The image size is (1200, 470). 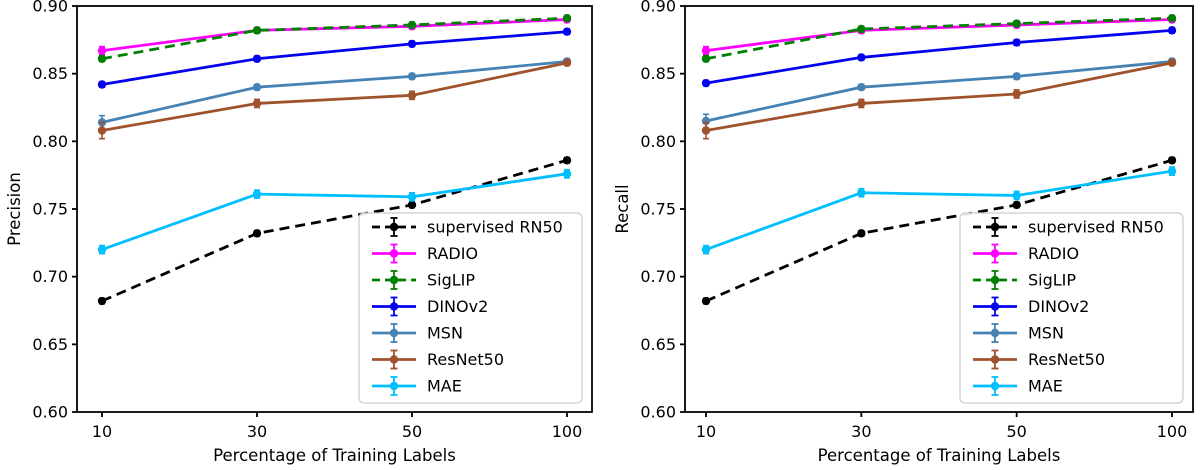 What do you see at coordinates (334, 92) in the screenshot?
I see `line-msn` at bounding box center [334, 92].